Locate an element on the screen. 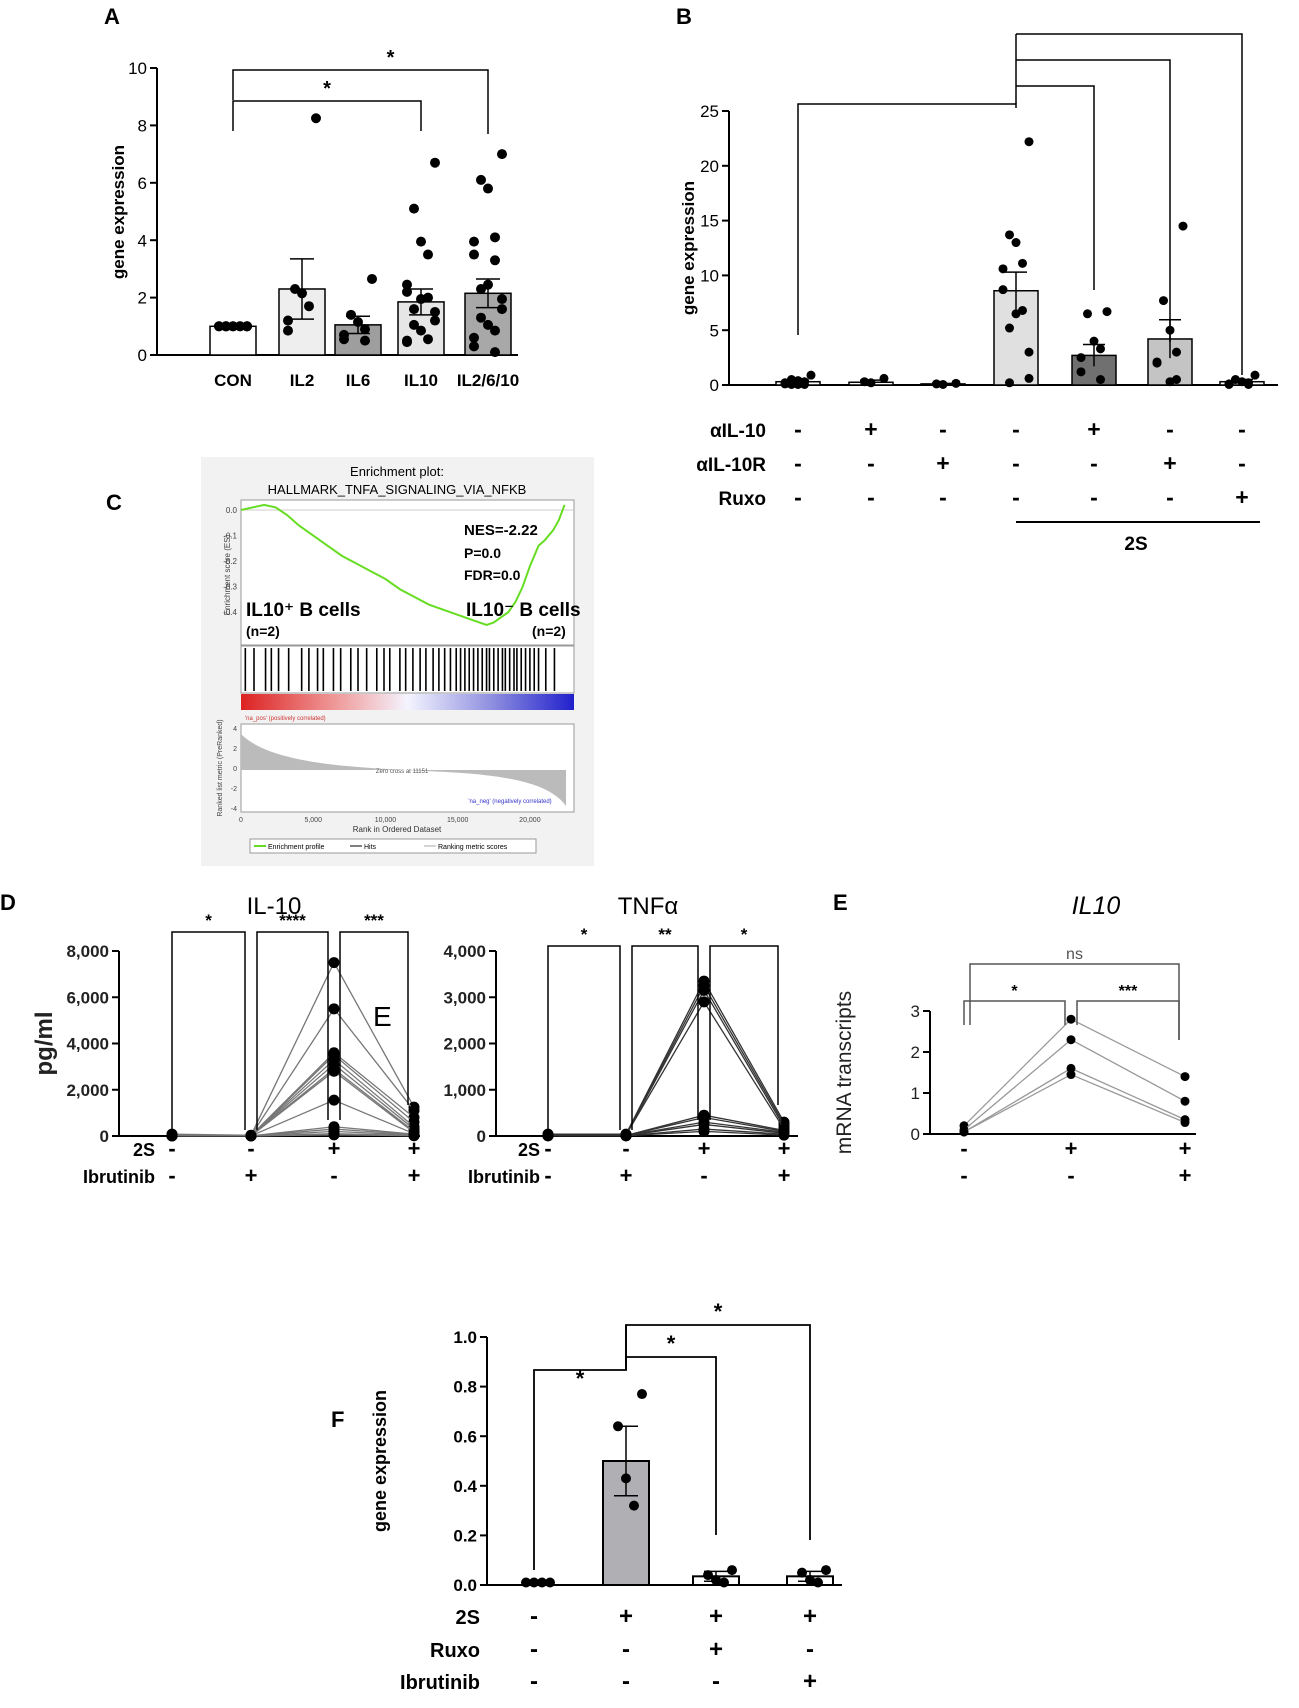 This screenshot has height=1708, width=1299. pos-correlated-label: 'na_pos' (positively correlated) is located at coordinates (285, 719).